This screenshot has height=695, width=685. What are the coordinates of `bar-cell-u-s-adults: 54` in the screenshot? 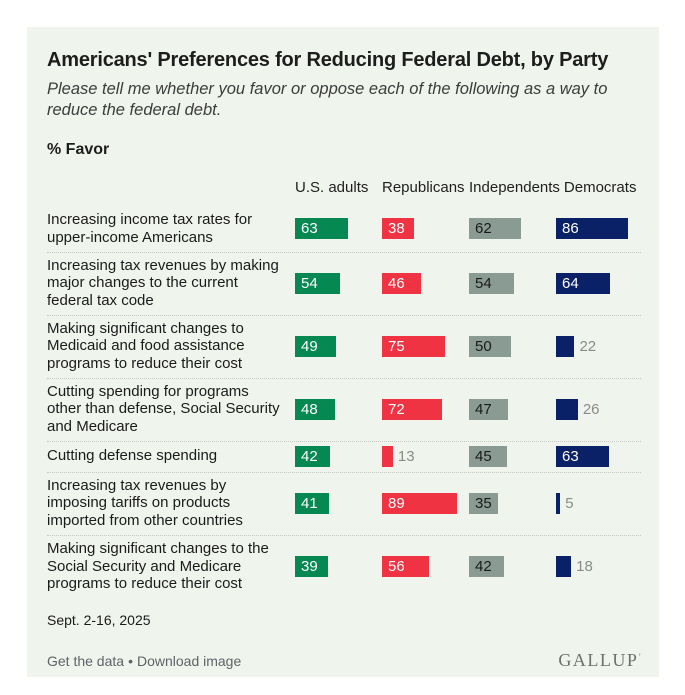 It's located at (338, 283).